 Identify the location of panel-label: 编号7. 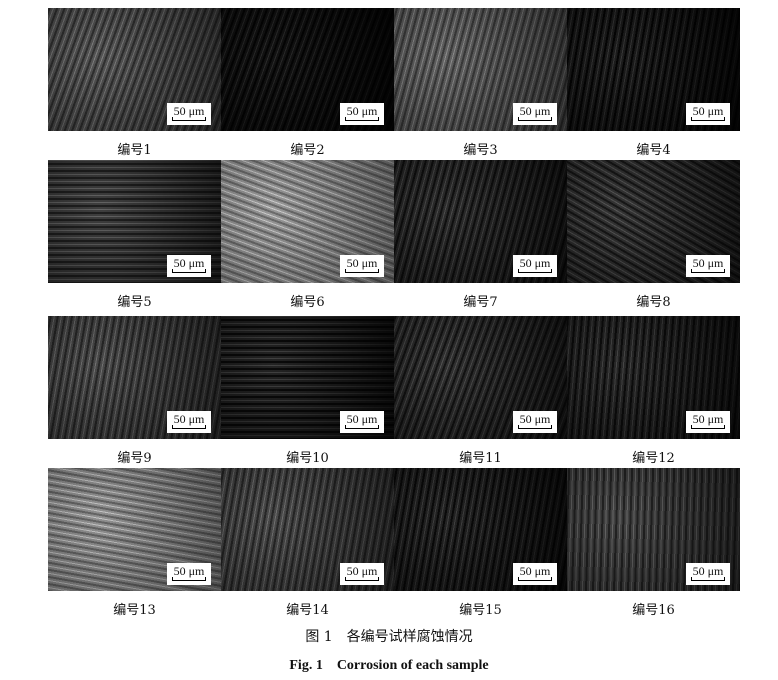
(480, 302).